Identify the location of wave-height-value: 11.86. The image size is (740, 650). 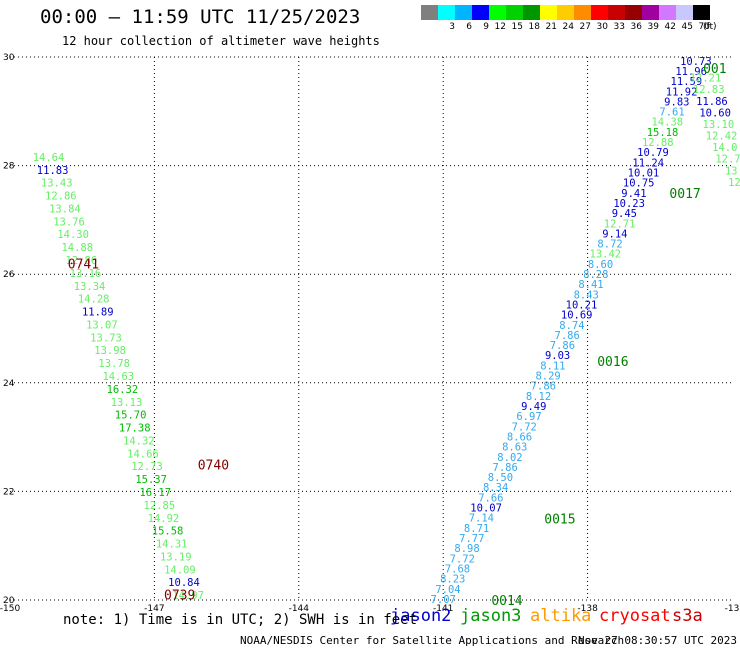
(712, 102).